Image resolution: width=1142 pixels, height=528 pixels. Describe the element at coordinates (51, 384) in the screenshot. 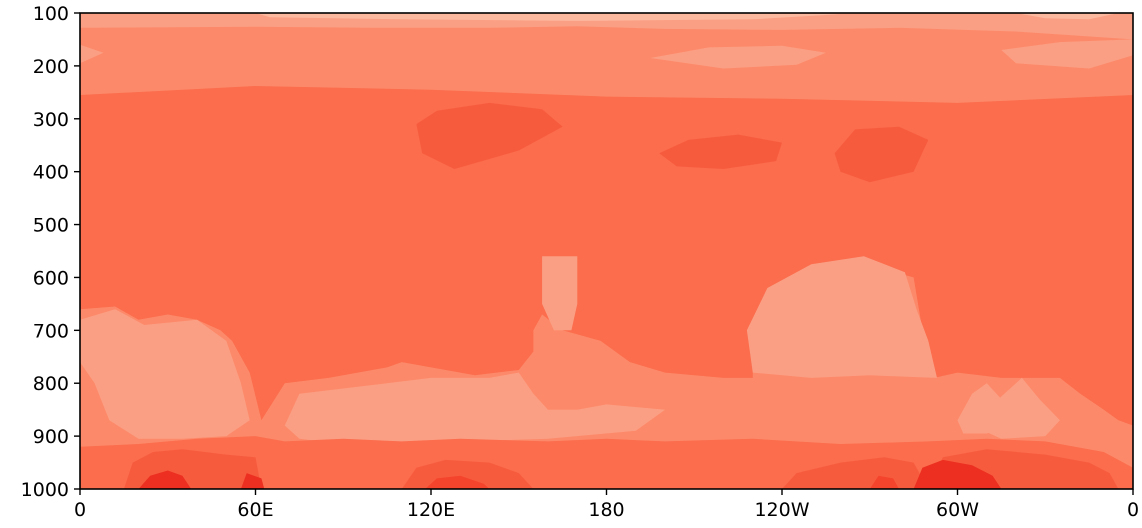

I see `y-tick-label: 800` at that location.